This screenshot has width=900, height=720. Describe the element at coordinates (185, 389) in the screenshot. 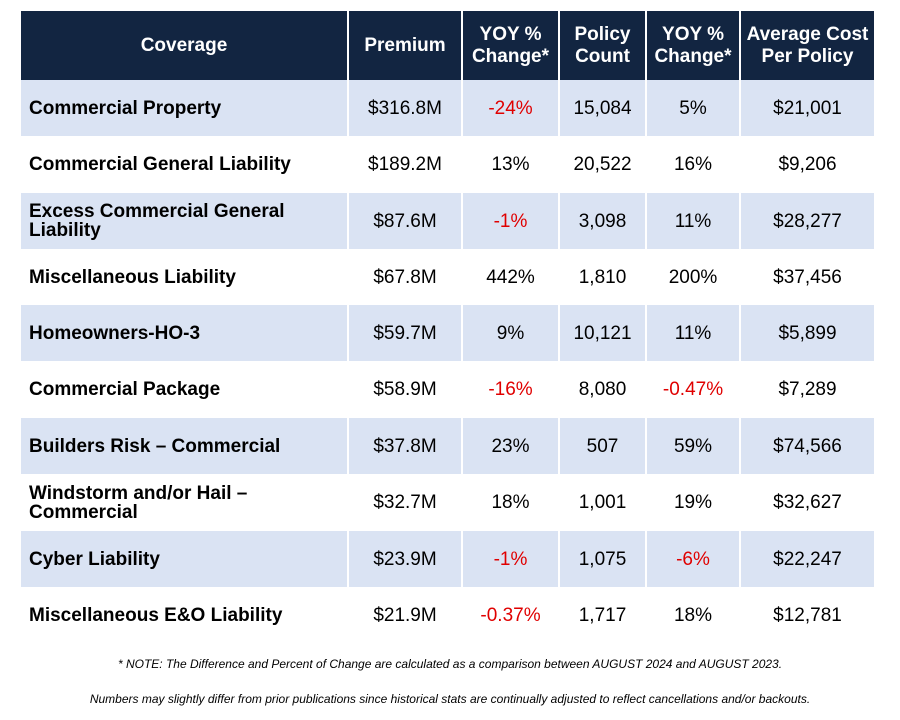

I see `cell-coverage: Commercial Package` at that location.